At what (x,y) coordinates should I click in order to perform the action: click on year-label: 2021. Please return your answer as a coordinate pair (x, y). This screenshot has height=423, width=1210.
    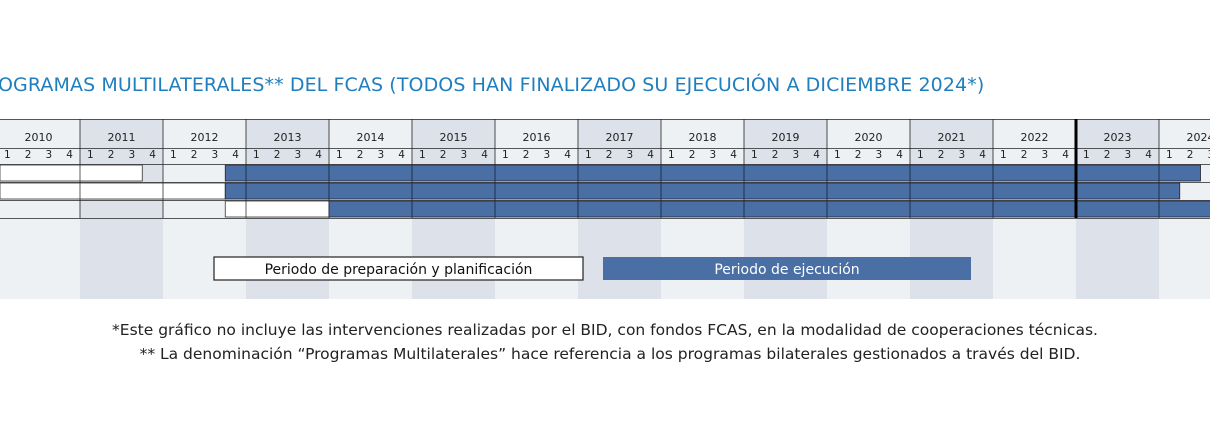
    Looking at the image, I should click on (952, 137).